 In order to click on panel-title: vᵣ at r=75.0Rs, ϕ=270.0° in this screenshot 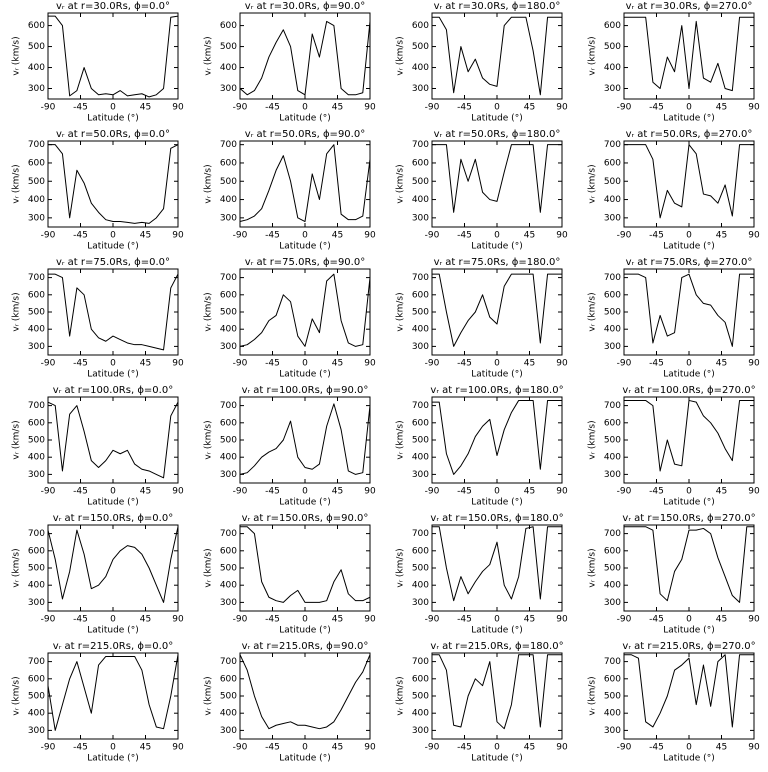, I will do `click(689, 262)`.